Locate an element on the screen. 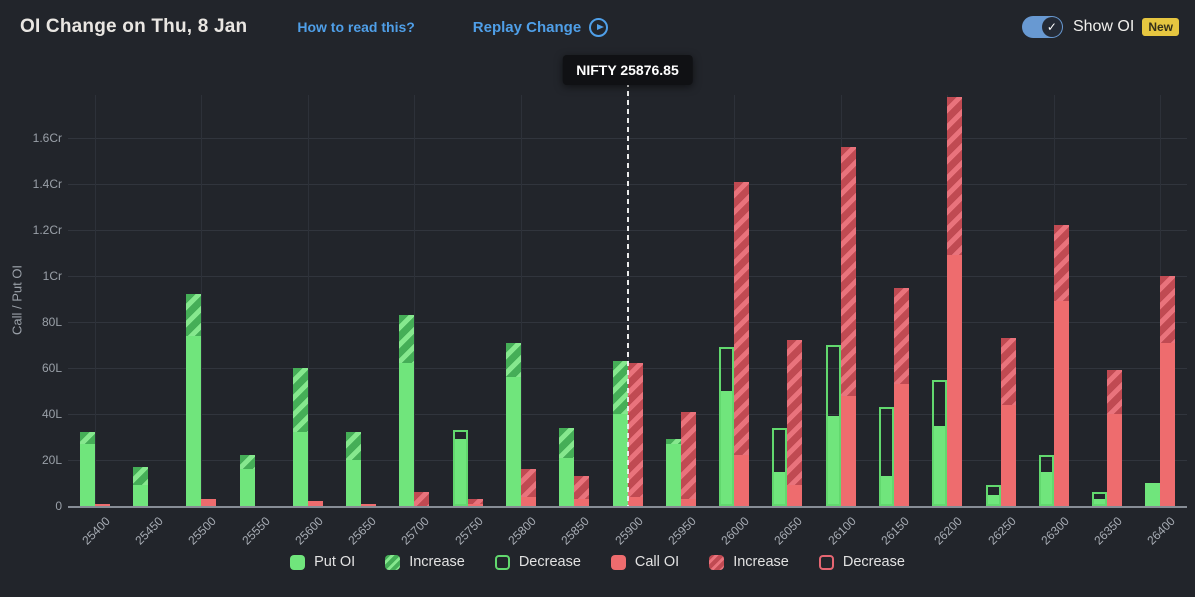 The image size is (1195, 597). y-tick-label: 1.6Cr is located at coordinates (47, 138).